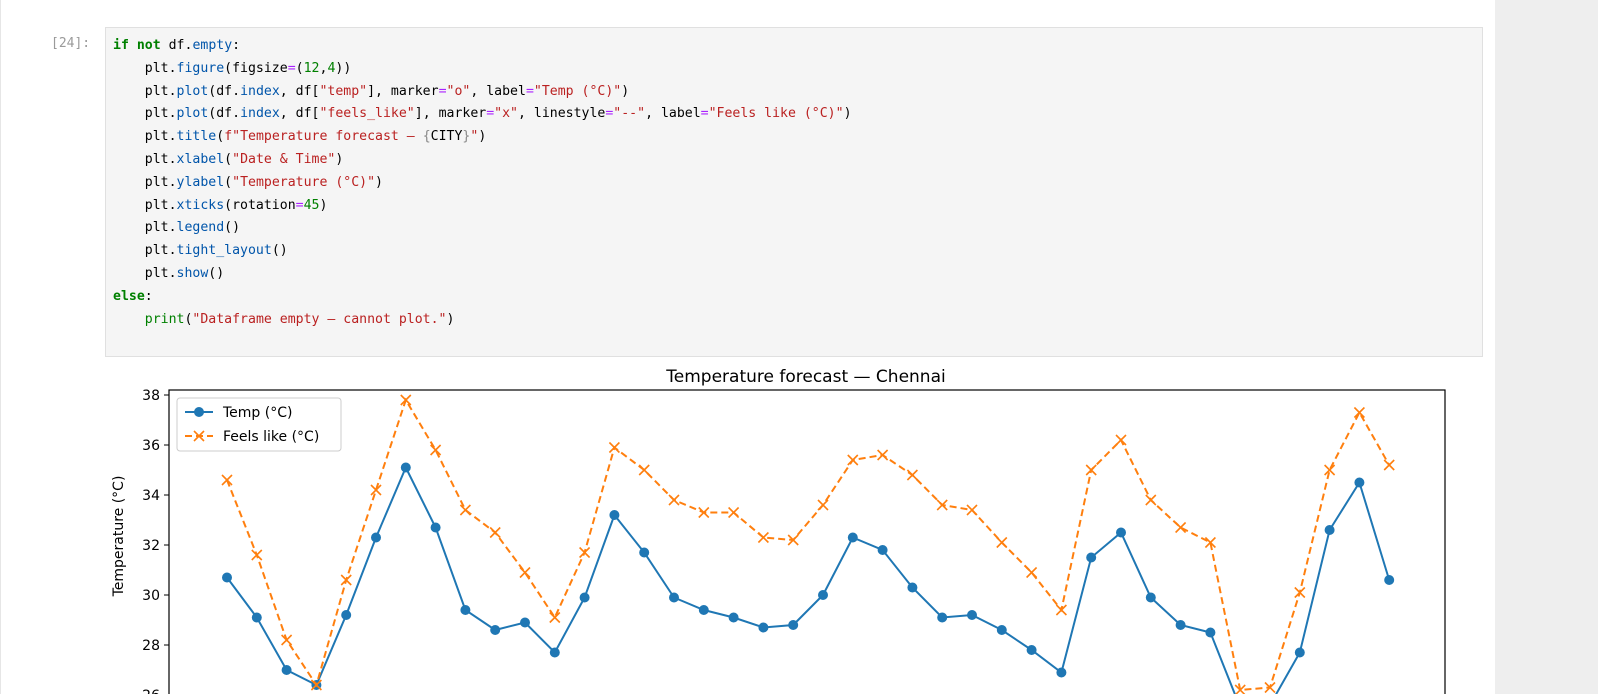  What do you see at coordinates (482, 69) in the screenshot?
I see `code-line: plt.figure(figsize=(12,4))` at bounding box center [482, 69].